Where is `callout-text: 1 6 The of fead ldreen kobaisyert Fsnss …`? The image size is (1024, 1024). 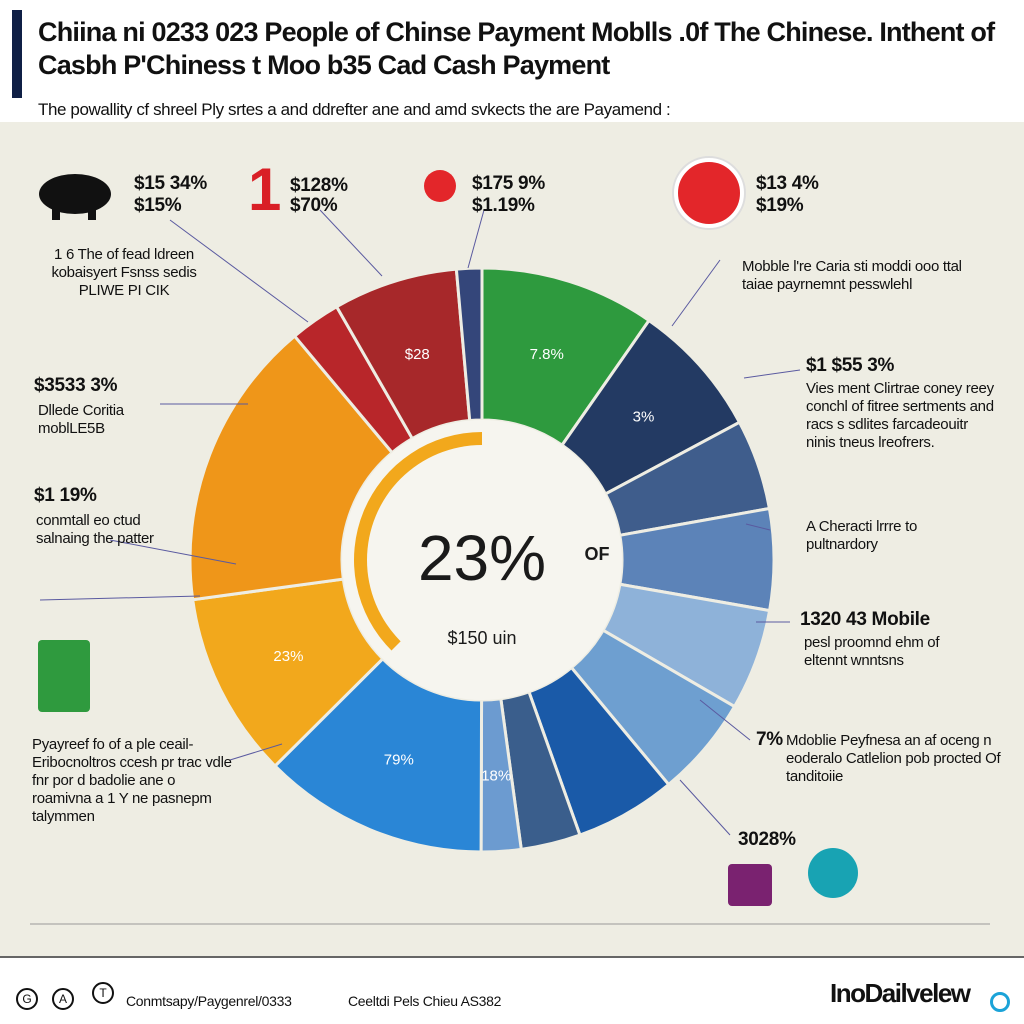 callout-text: 1 6 The of fead ldreen kobaisyert Fsnss … is located at coordinates (124, 272).